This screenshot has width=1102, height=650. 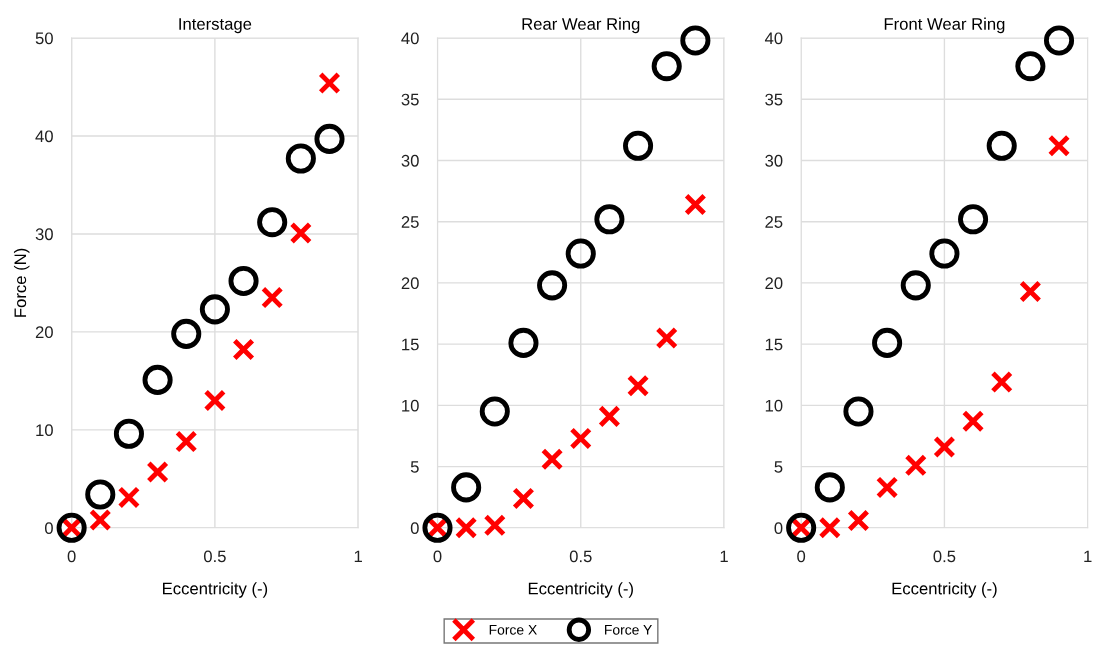 I want to click on chart-title: Rear Wear Ring, so click(x=581, y=25).